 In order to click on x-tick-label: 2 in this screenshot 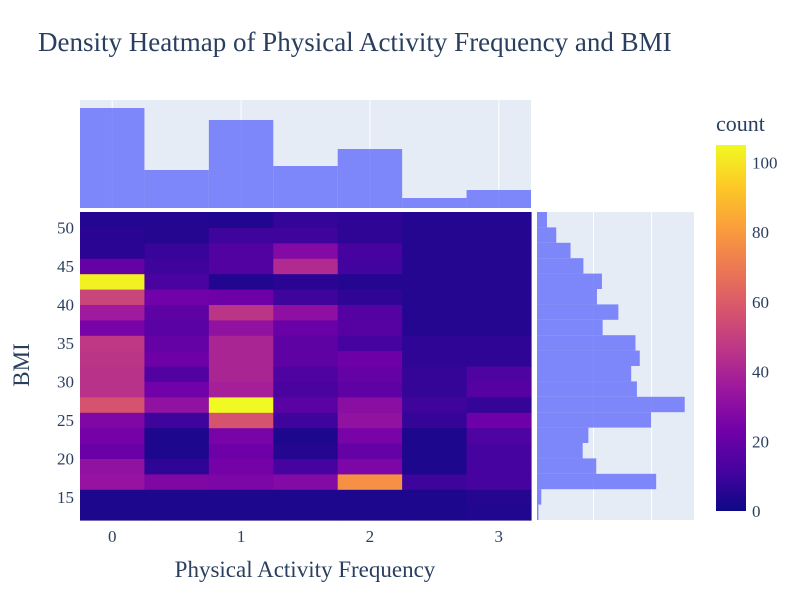, I will do `click(370, 536)`.